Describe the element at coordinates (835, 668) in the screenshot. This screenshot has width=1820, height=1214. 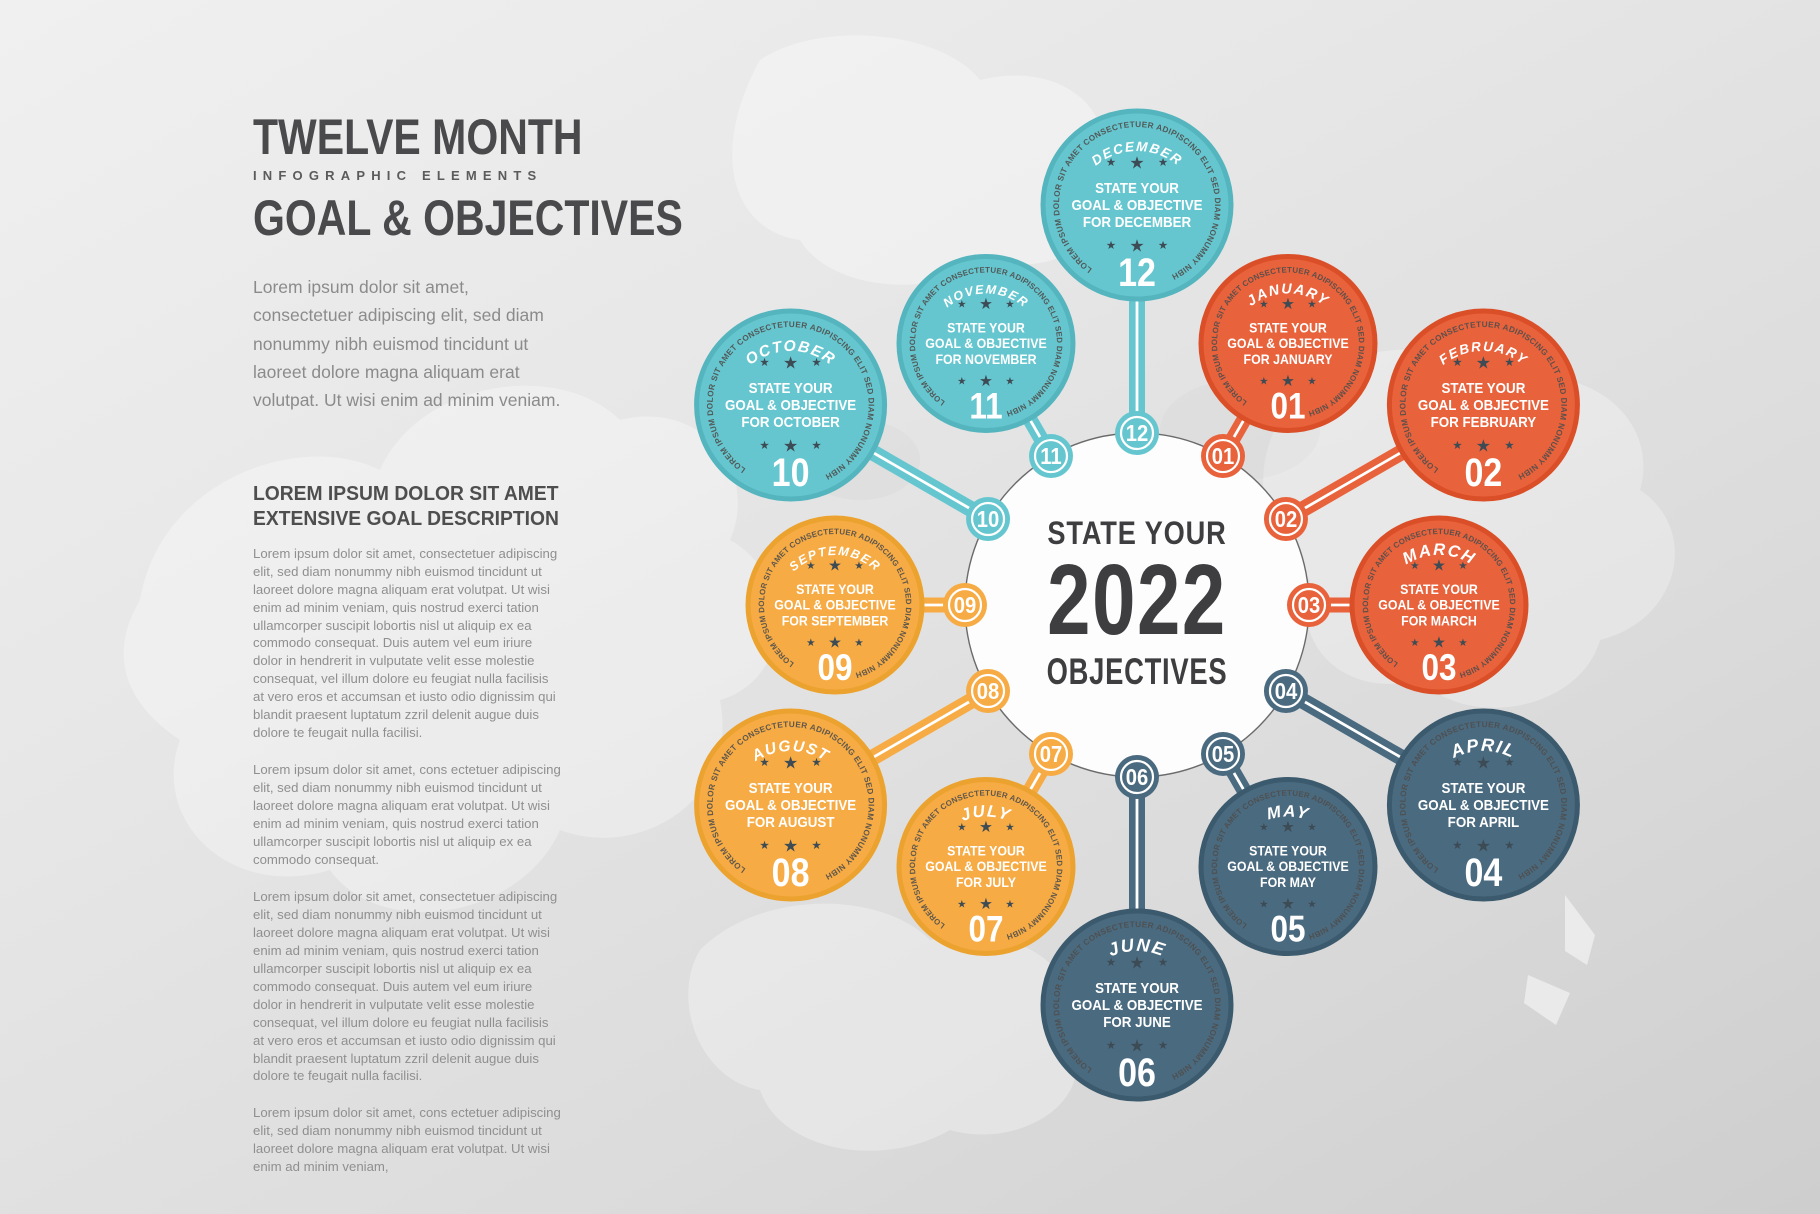
I see `month-number-september: 09` at that location.